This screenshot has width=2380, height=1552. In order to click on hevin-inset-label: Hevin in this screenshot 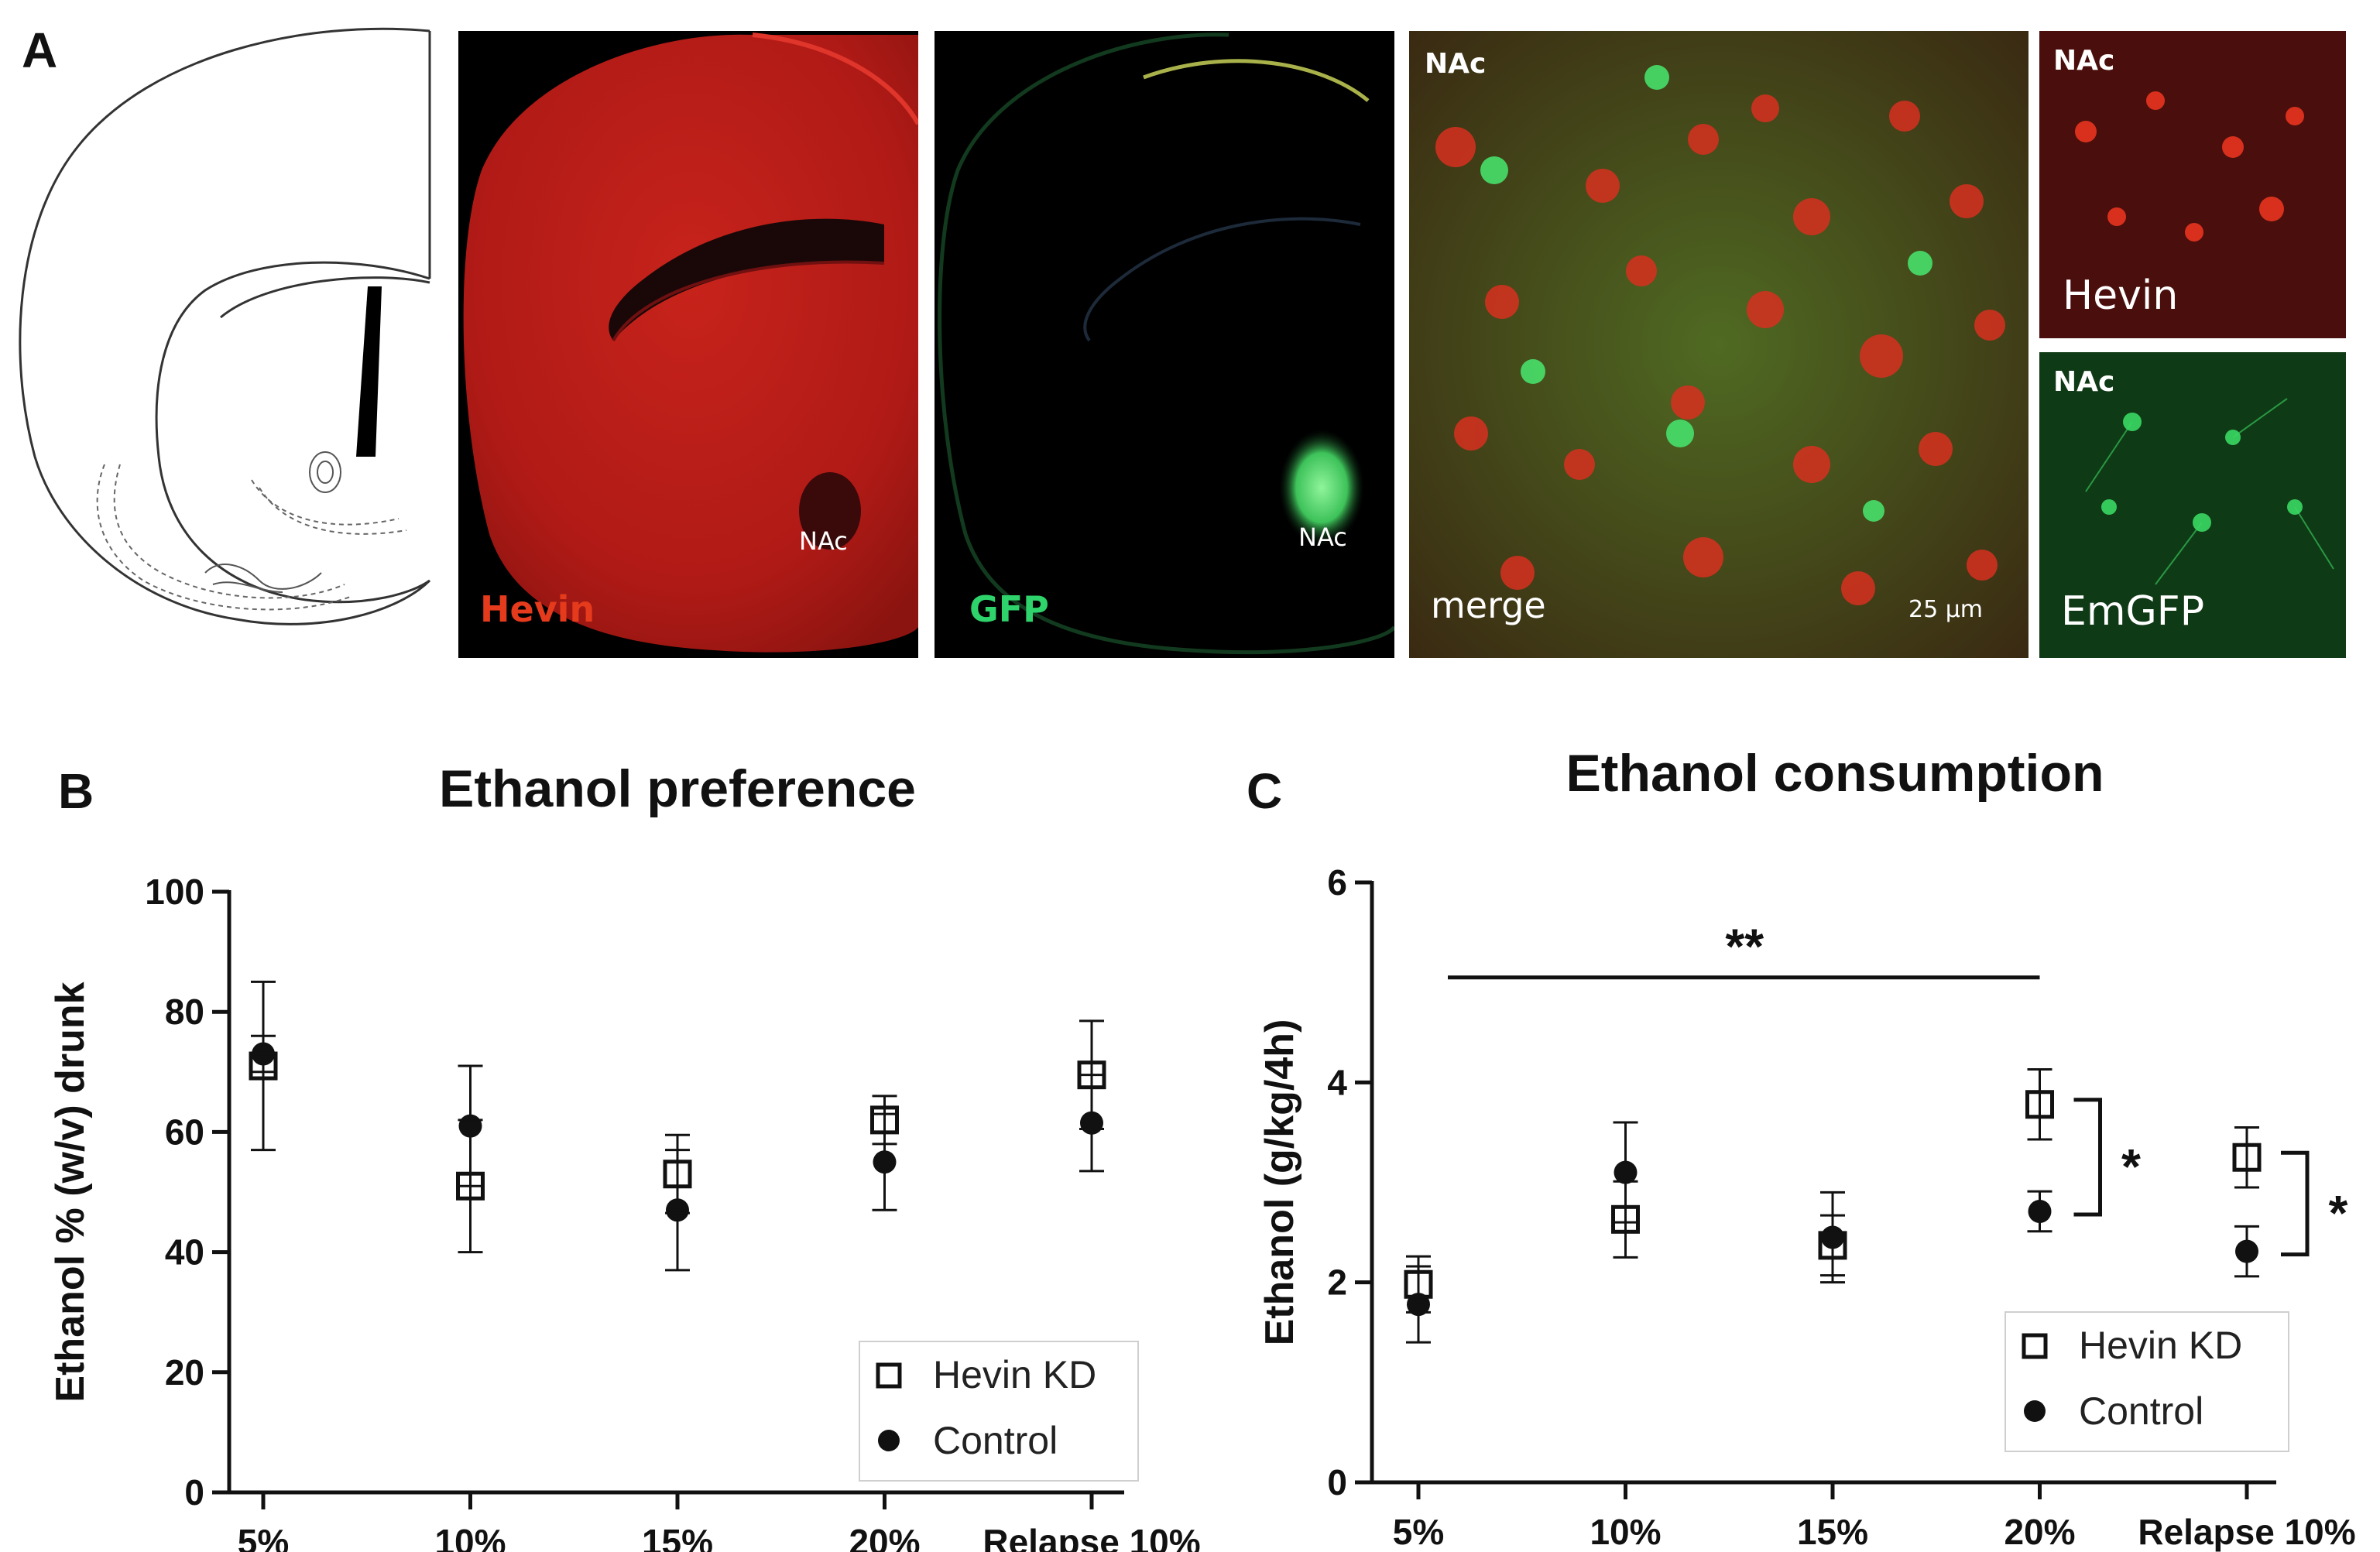, I will do `click(2121, 296)`.